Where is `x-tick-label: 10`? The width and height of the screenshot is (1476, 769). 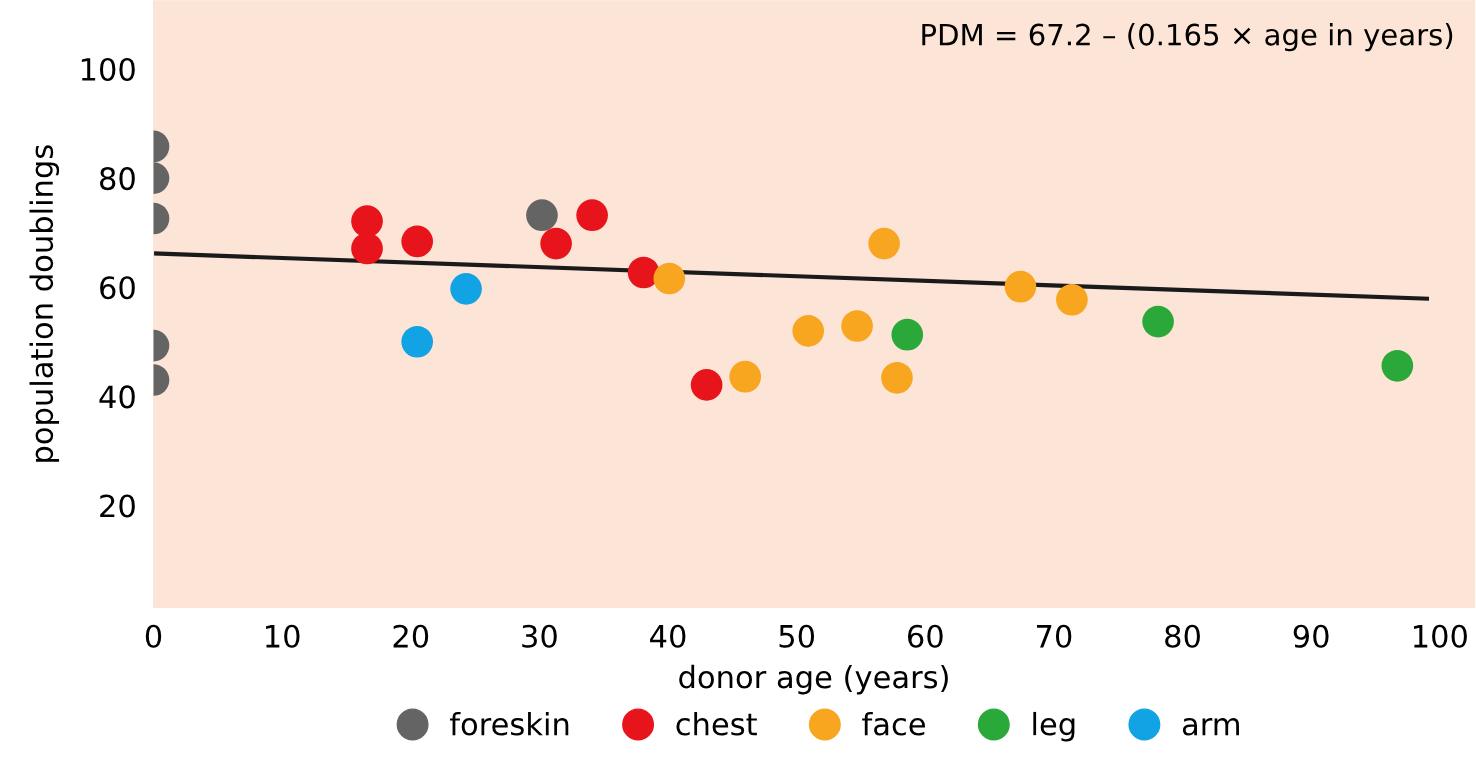
x-tick-label: 10 is located at coordinates (283, 636).